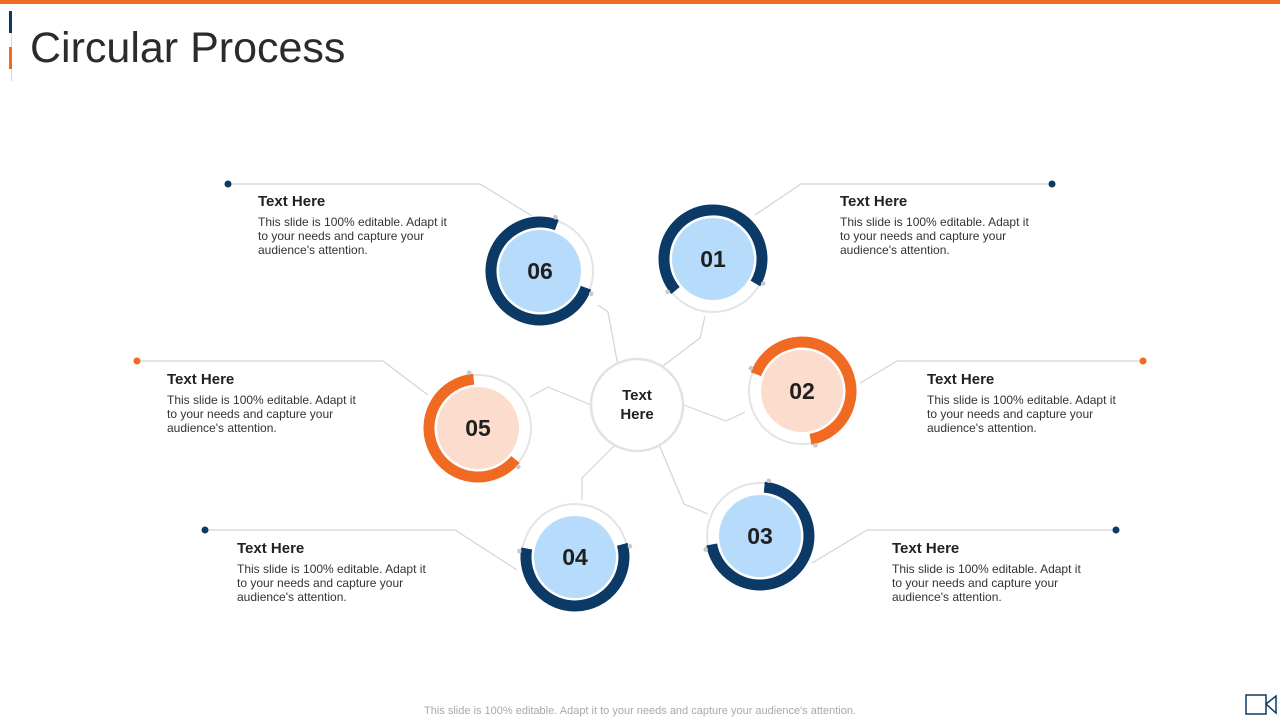  What do you see at coordinates (600, 470) in the screenshot?
I see `step-04-center-connector` at bounding box center [600, 470].